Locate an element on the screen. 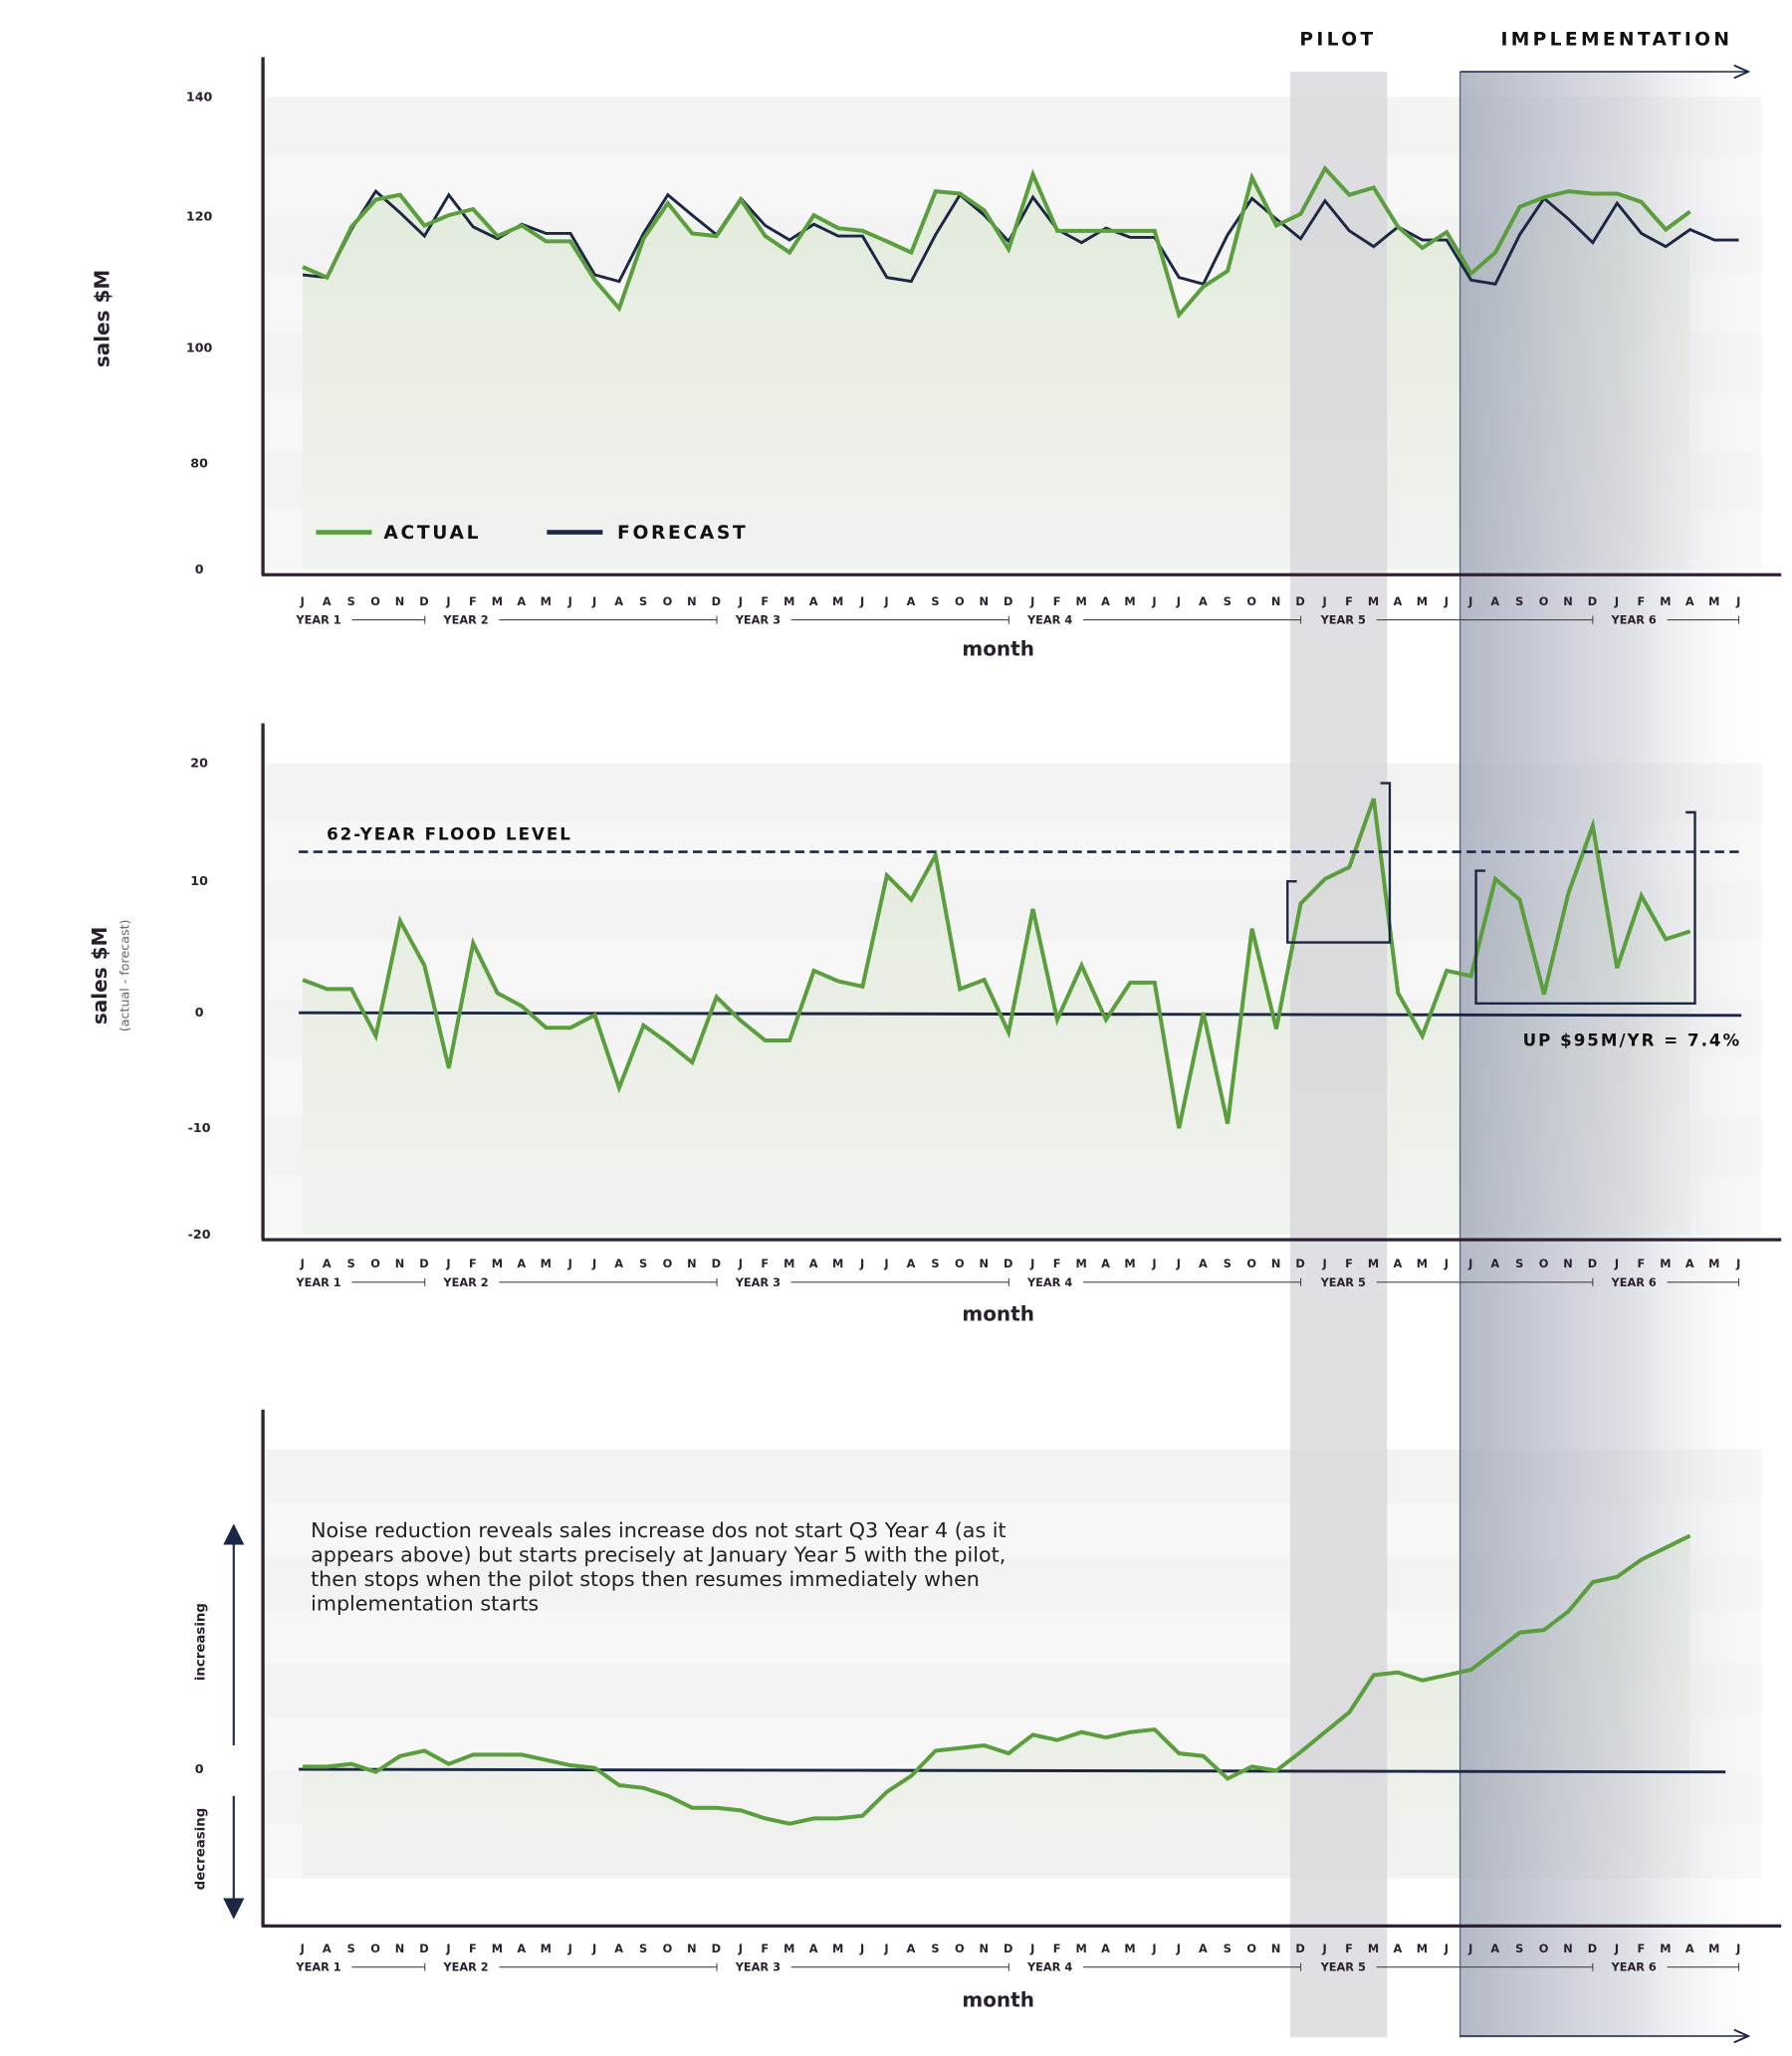 The width and height of the screenshot is (1792, 2056). y-tick-label: -10 is located at coordinates (200, 1127).